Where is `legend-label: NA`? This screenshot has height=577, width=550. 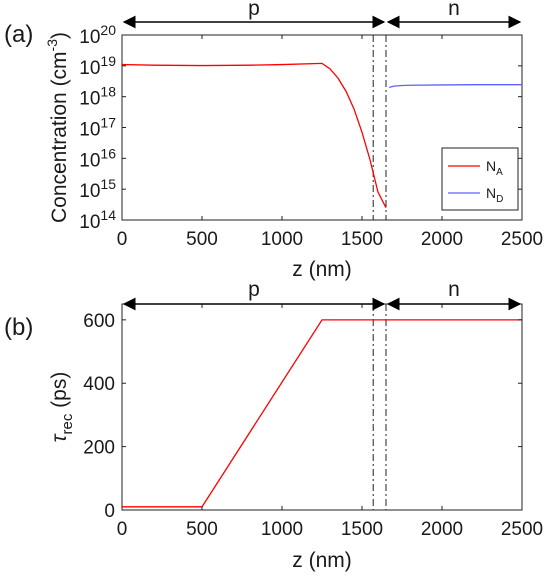 legend-label: NA is located at coordinates (494, 168).